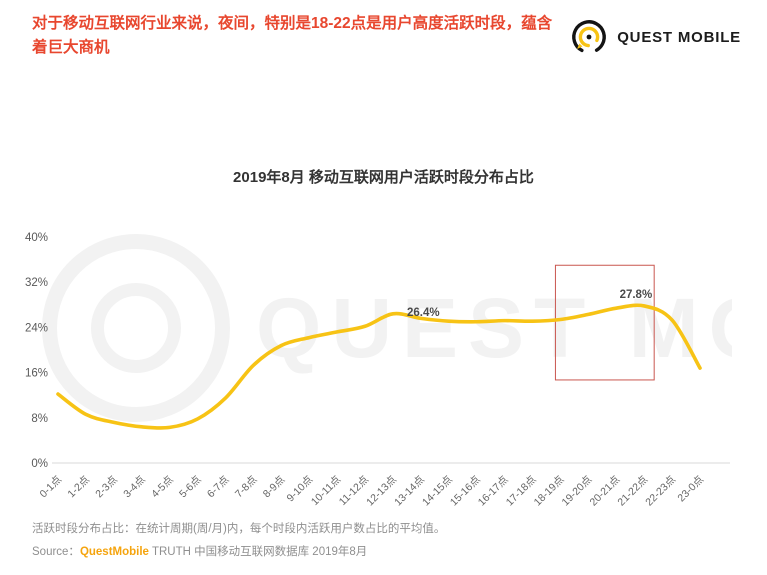 The height and width of the screenshot is (575, 767). Describe the element at coordinates (218, 487) in the screenshot. I see `x-tick-label: 6-7点` at that location.